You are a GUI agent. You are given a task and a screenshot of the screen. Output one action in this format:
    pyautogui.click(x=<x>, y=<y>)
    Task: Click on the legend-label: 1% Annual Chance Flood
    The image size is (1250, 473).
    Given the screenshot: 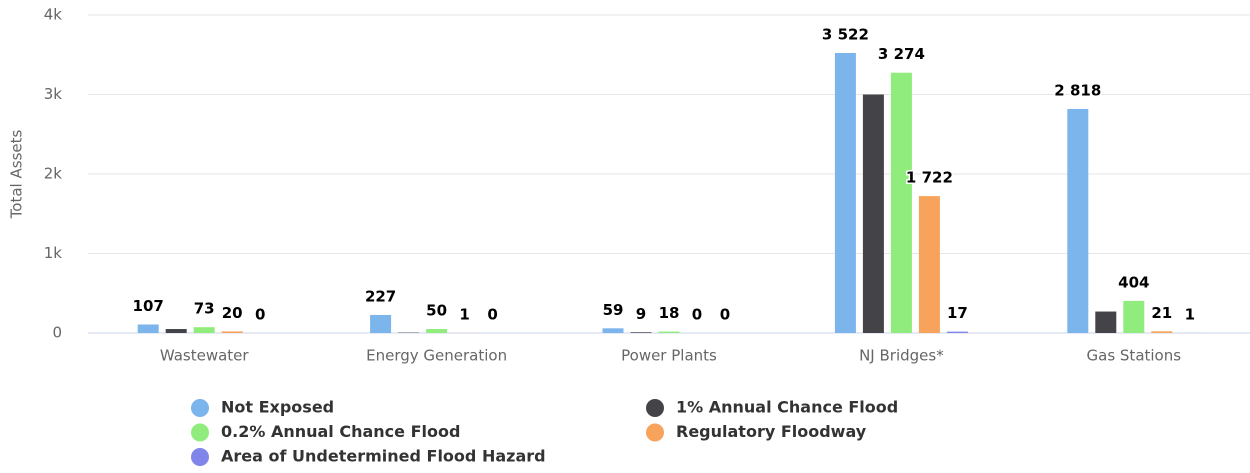 What is the action you would take?
    pyautogui.click(x=787, y=407)
    